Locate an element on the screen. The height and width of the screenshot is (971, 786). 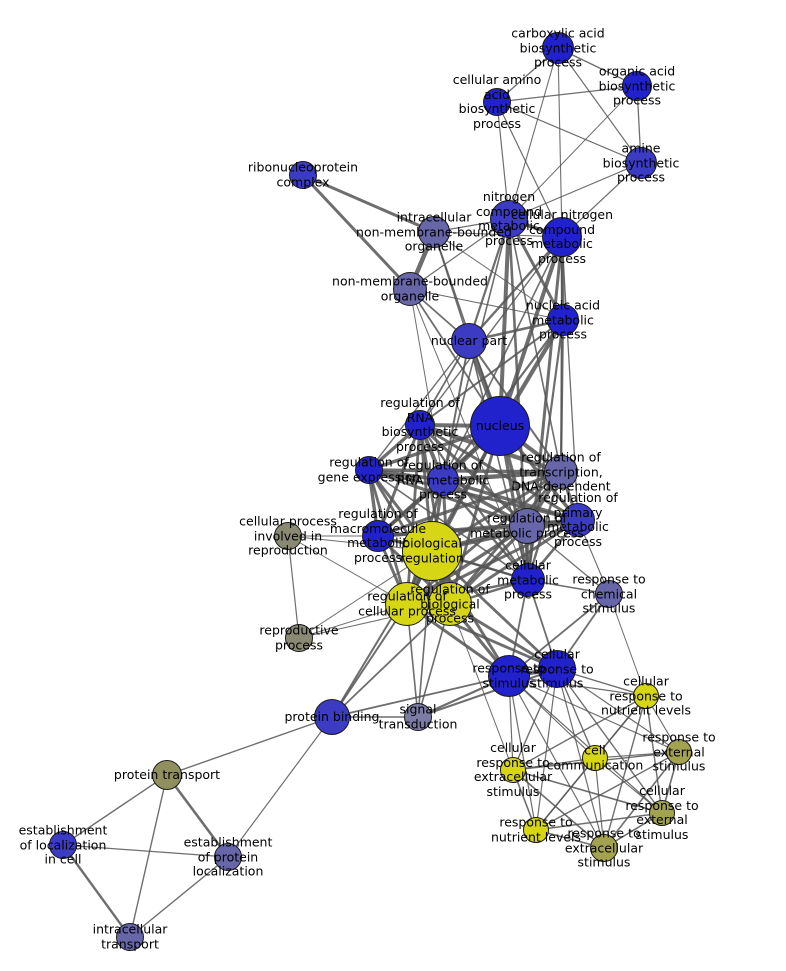
graph-node-reproductive-process is located at coordinates (299, 638).